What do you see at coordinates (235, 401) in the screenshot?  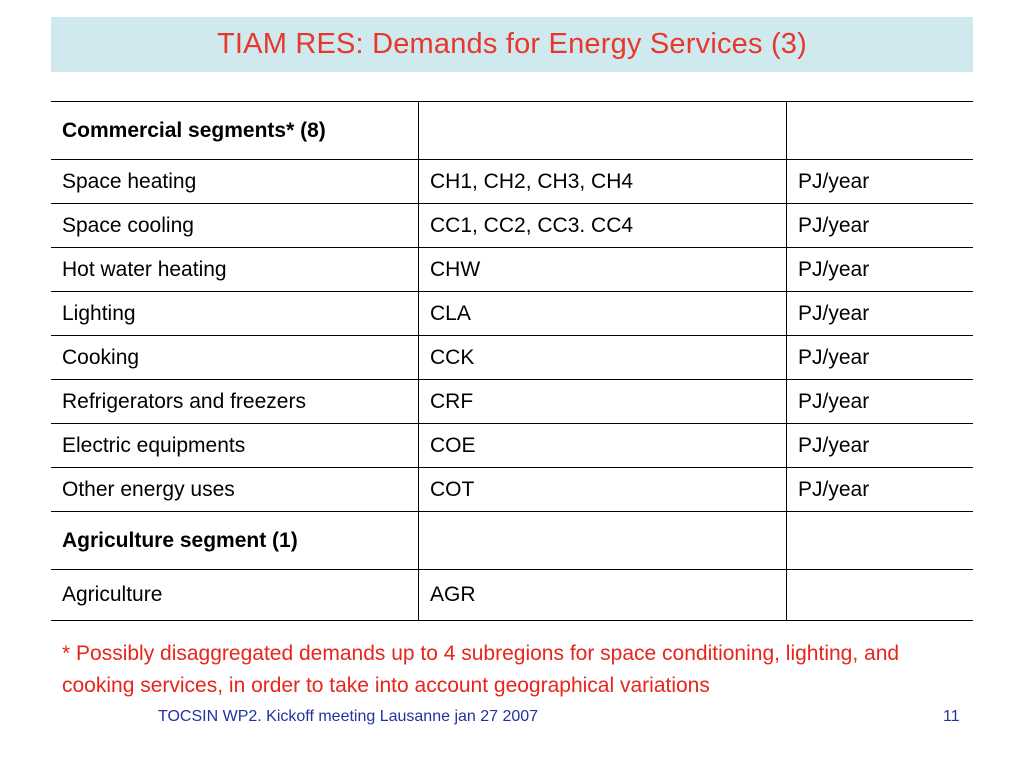 I see `table-cell: Refrigerators and freezers` at bounding box center [235, 401].